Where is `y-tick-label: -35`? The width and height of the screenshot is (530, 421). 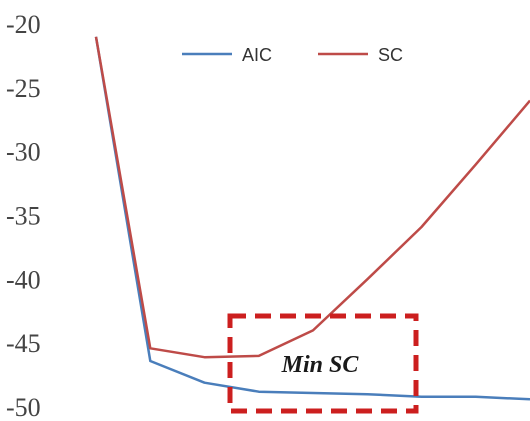
y-tick-label: -35 is located at coordinates (23, 216).